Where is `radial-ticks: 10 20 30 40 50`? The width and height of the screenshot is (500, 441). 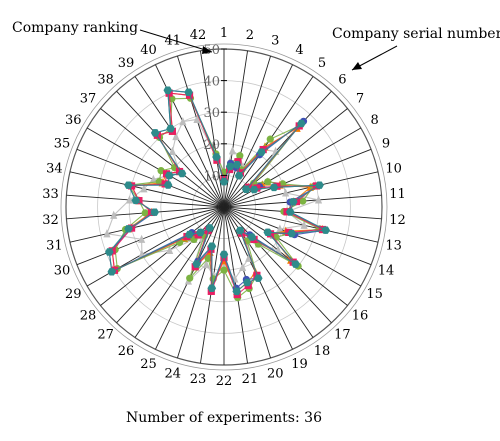
radial-ticks: 10 20 30 40 50 is located at coordinates (215, 113).